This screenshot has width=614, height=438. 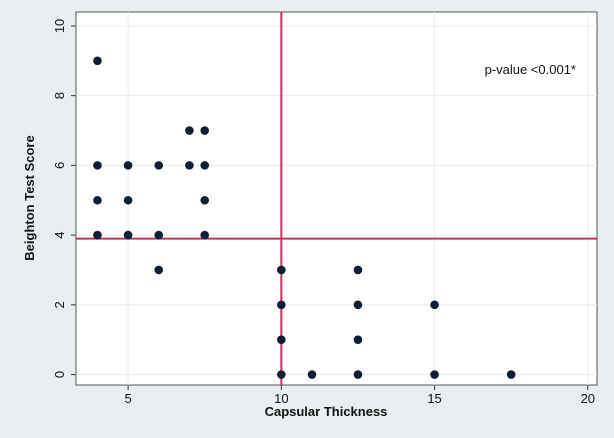 I want to click on x-axis: 5 10 15 20, so click(x=359, y=395).